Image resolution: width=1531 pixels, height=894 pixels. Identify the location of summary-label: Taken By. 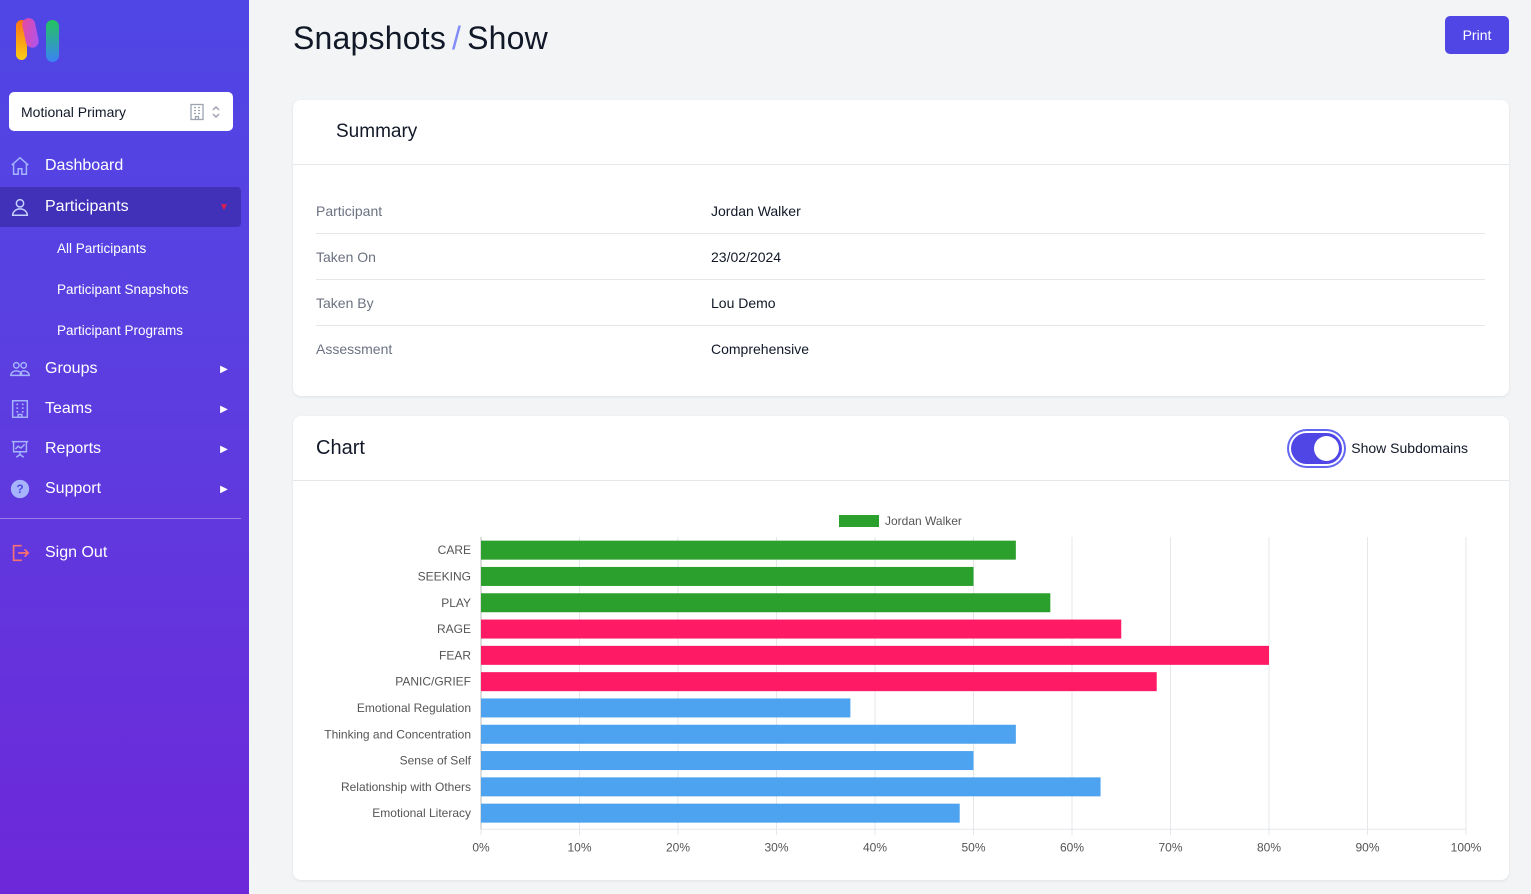
(345, 302).